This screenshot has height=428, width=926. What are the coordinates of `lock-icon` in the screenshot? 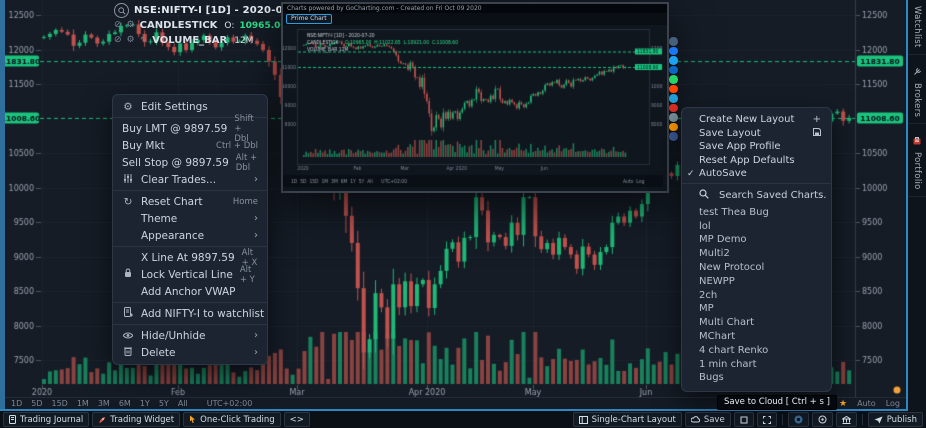 It's located at (128, 274).